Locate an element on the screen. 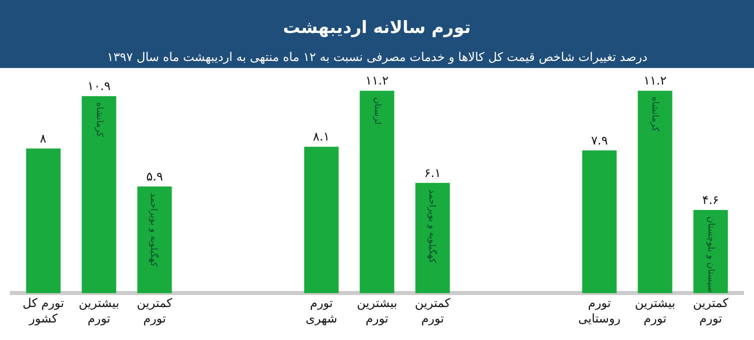 Image resolution: width=754 pixels, height=340 pixels. data-label: ۱۰.۹ is located at coordinates (99, 86).